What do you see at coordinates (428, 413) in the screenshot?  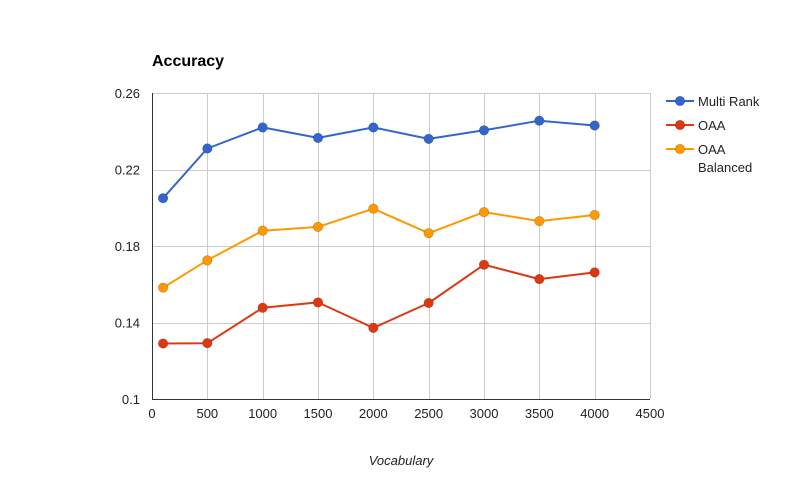 I see `x-tick-label: 2500` at bounding box center [428, 413].